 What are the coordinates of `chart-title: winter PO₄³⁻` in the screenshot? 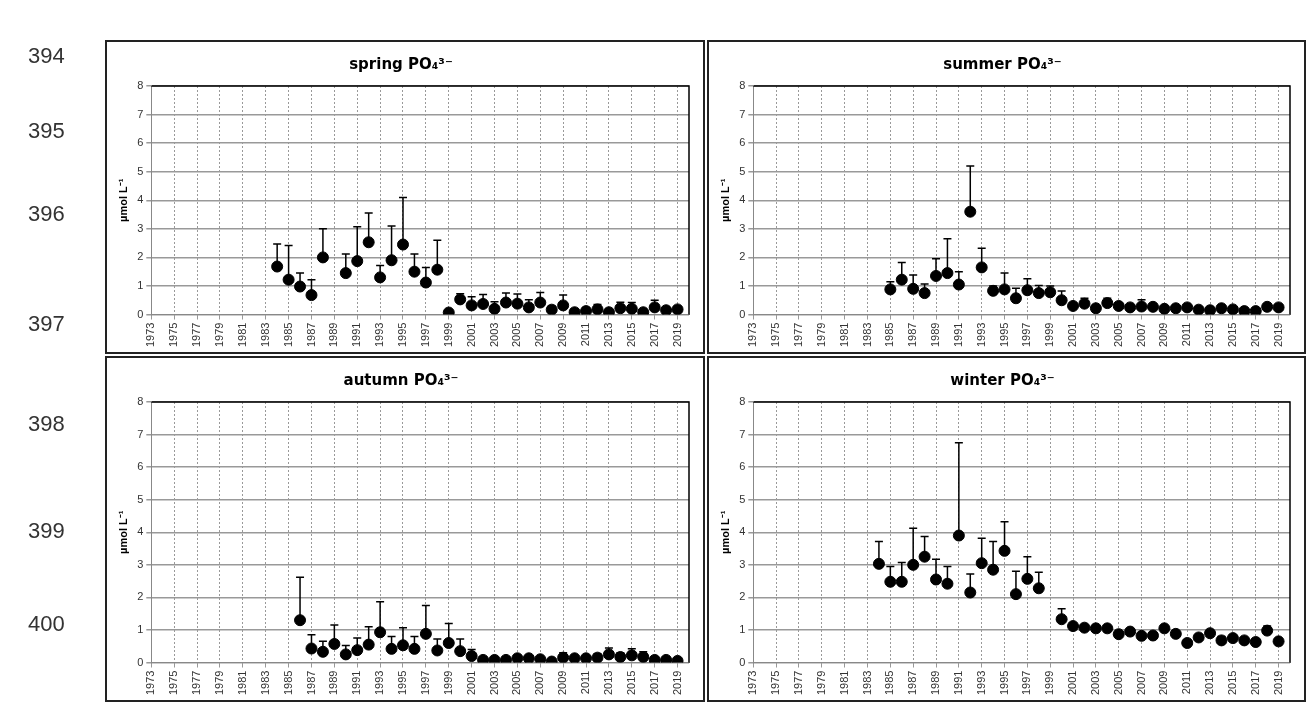 It's located at (1002, 379).